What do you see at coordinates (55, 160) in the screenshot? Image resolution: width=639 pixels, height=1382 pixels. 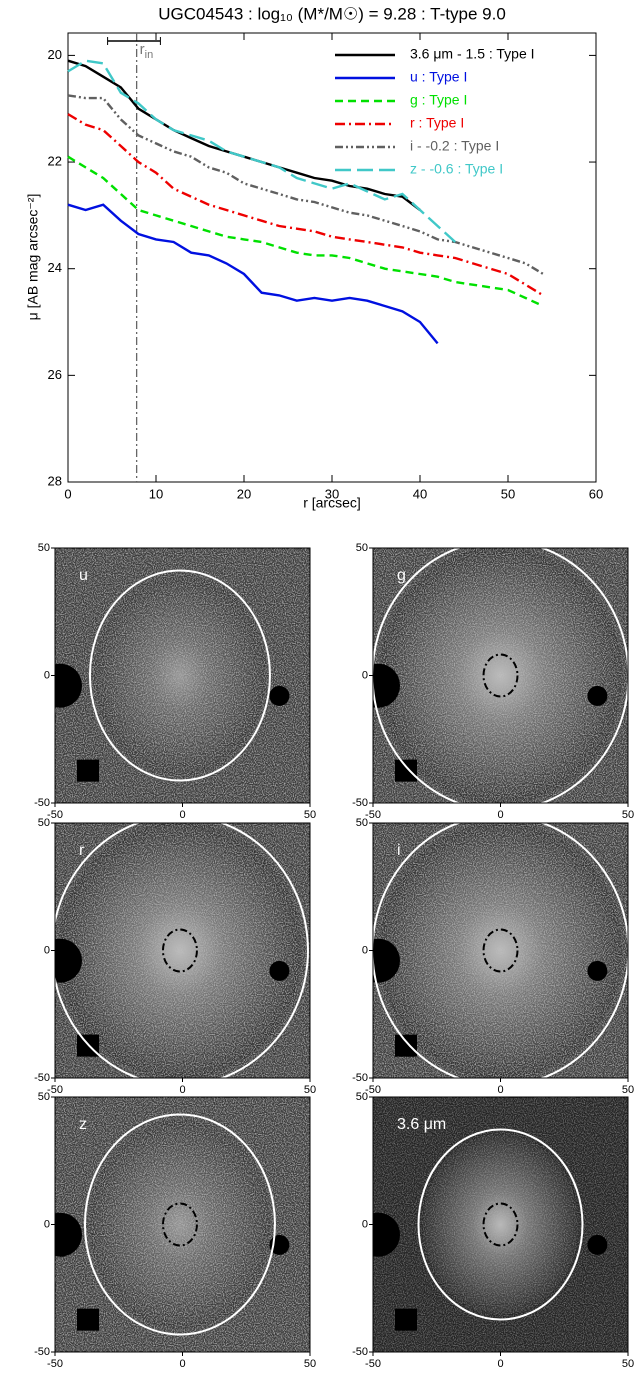 I see `y-tick-label: 22` at bounding box center [55, 160].